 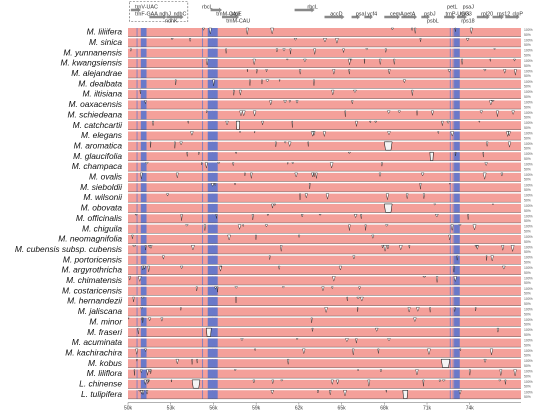 I want to click on gene-label: accD, so click(x=336, y=15).